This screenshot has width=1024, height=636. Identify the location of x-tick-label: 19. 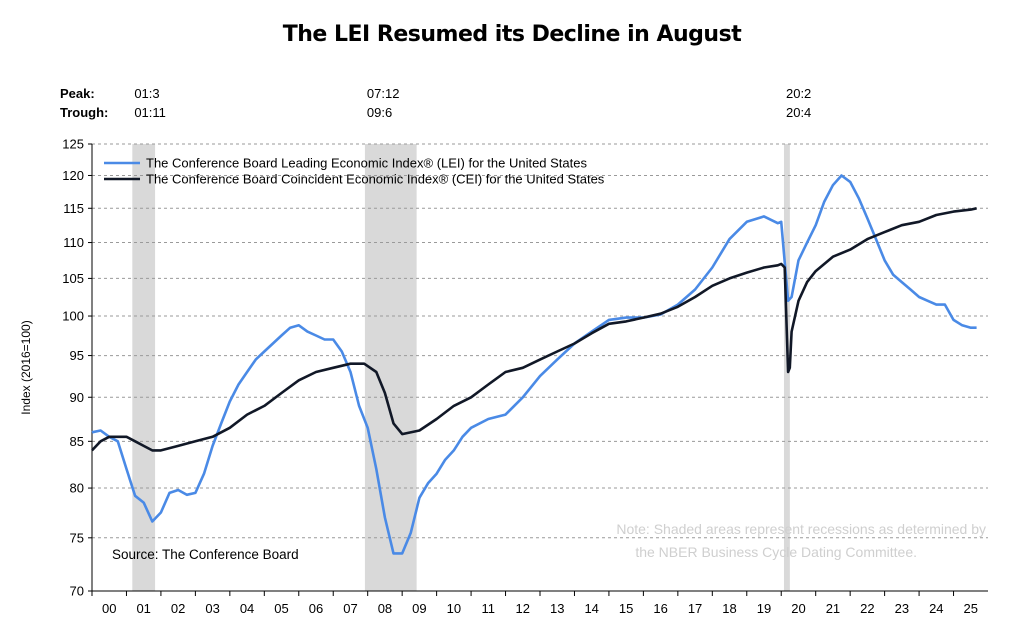
(764, 608).